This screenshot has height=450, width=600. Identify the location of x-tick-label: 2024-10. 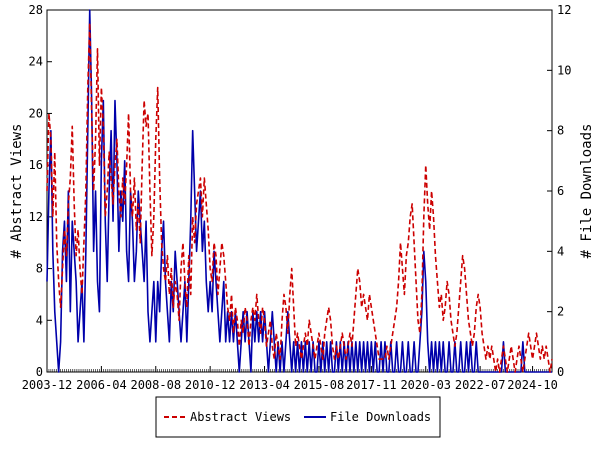
(532, 385).